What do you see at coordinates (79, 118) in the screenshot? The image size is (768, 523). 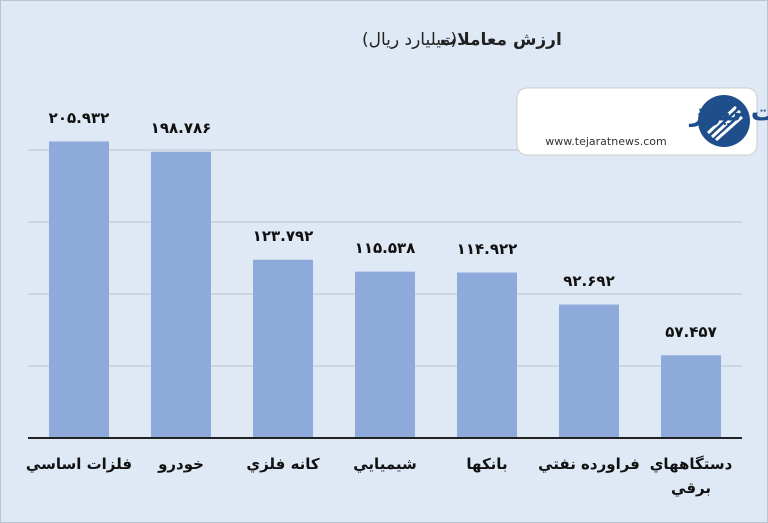 I see `value-label: ۲۰۵.۹۳۲` at bounding box center [79, 118].